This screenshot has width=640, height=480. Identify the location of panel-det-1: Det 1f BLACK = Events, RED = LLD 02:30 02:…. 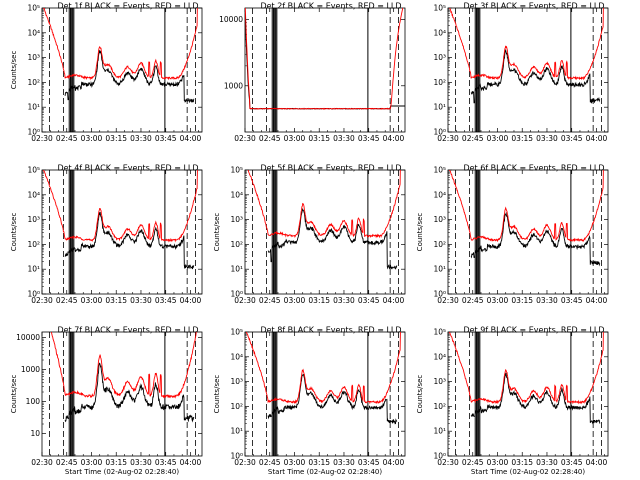
(106, 72).